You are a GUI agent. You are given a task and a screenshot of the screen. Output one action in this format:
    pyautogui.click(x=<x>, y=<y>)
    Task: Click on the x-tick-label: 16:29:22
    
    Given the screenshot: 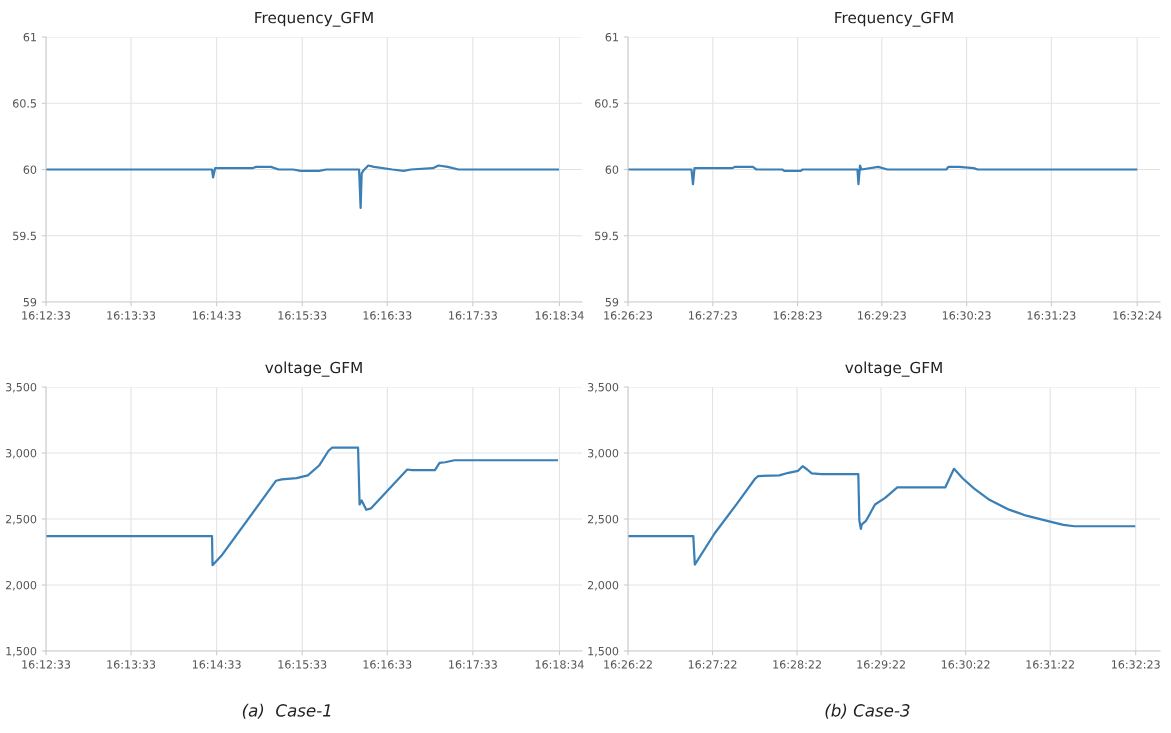 What is the action you would take?
    pyautogui.click(x=881, y=664)
    